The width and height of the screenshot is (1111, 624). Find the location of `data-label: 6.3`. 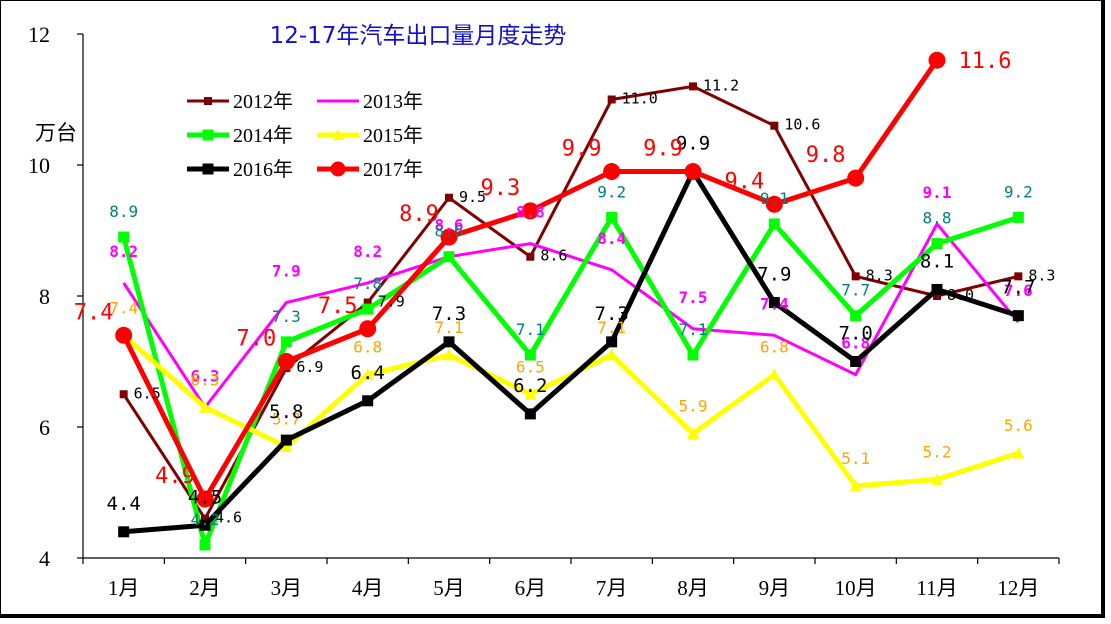

data-label: 6.3 is located at coordinates (205, 379).